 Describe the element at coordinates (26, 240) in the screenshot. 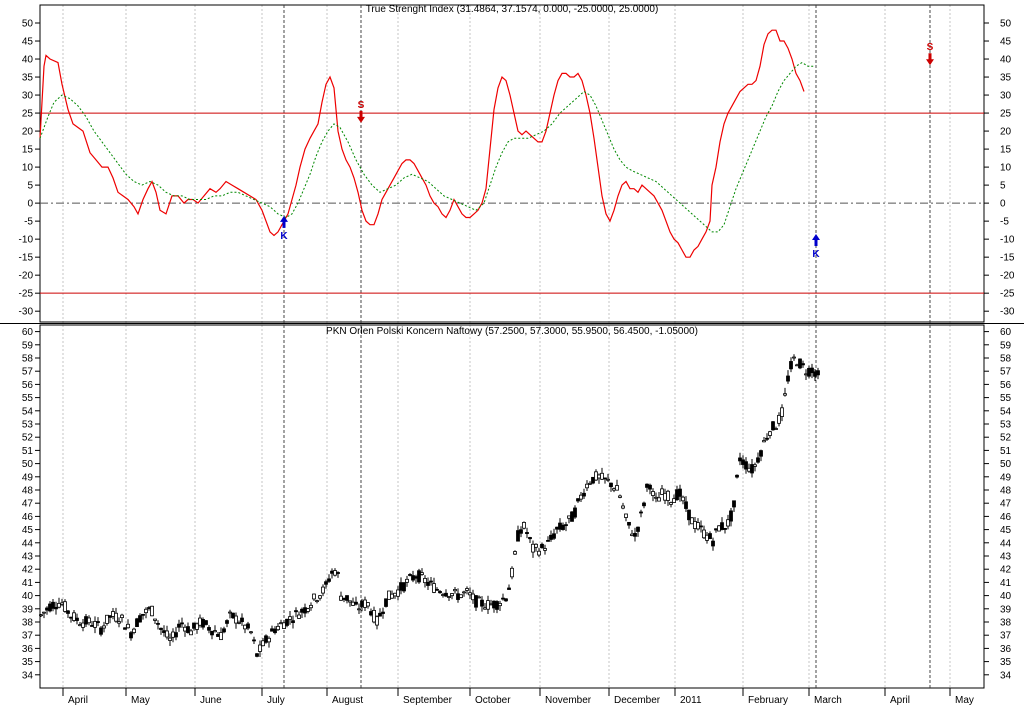

I see `tsi-y-tick-label-left: -10` at that location.